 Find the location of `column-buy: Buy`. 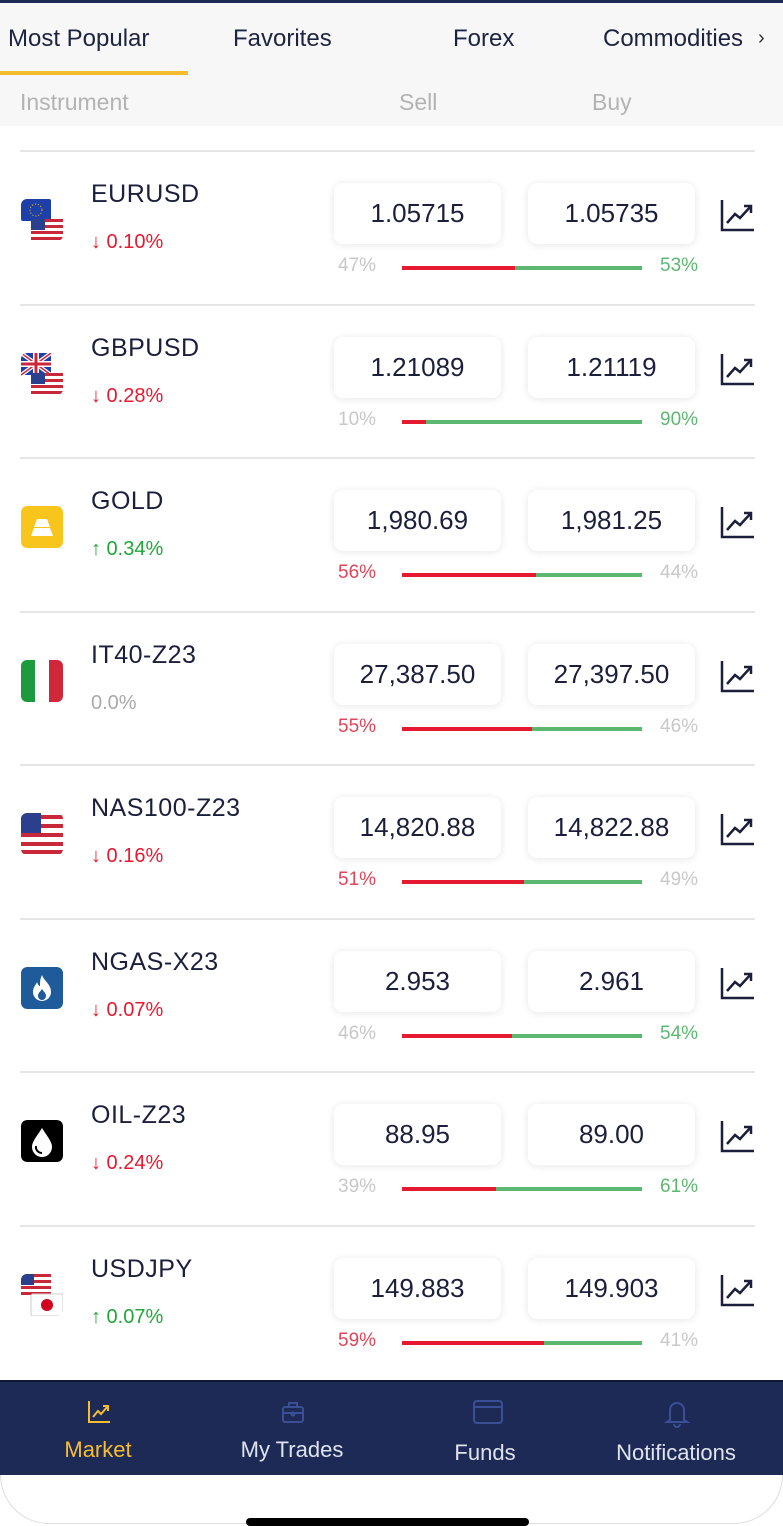

column-buy: Buy is located at coordinates (612, 102).